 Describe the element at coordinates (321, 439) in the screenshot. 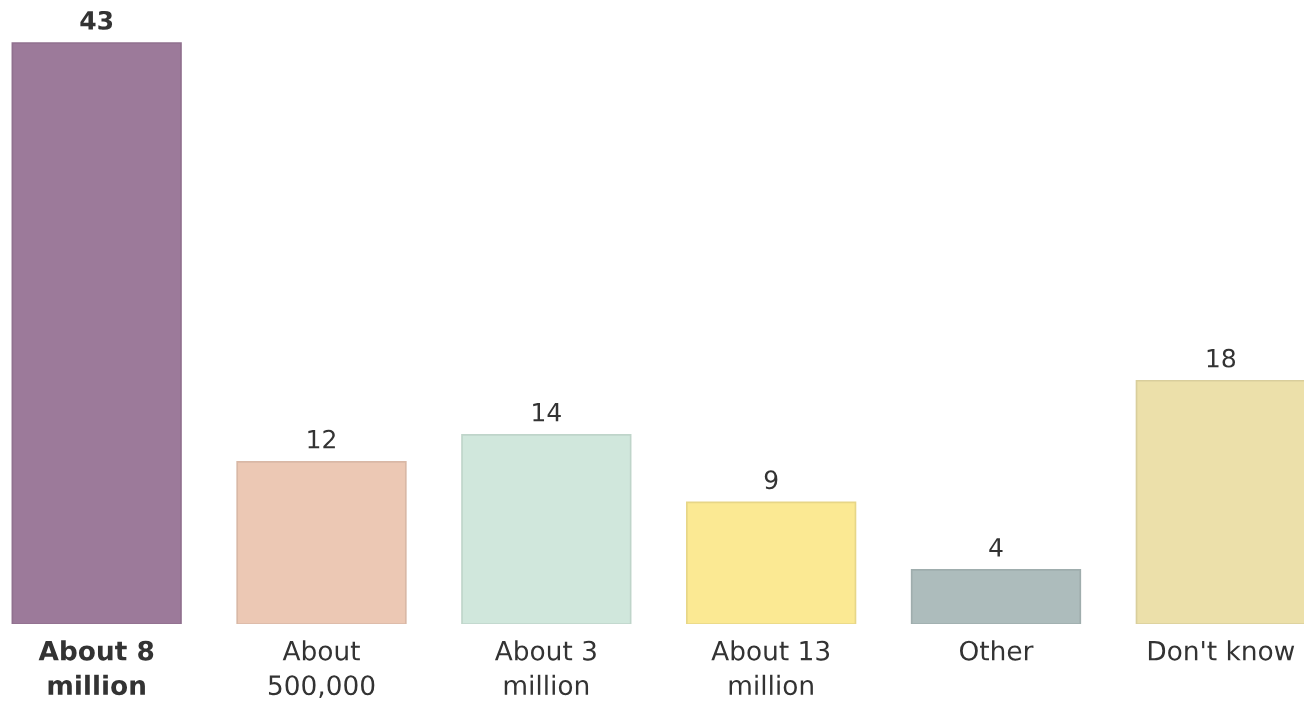

I see `data-label: 12` at that location.